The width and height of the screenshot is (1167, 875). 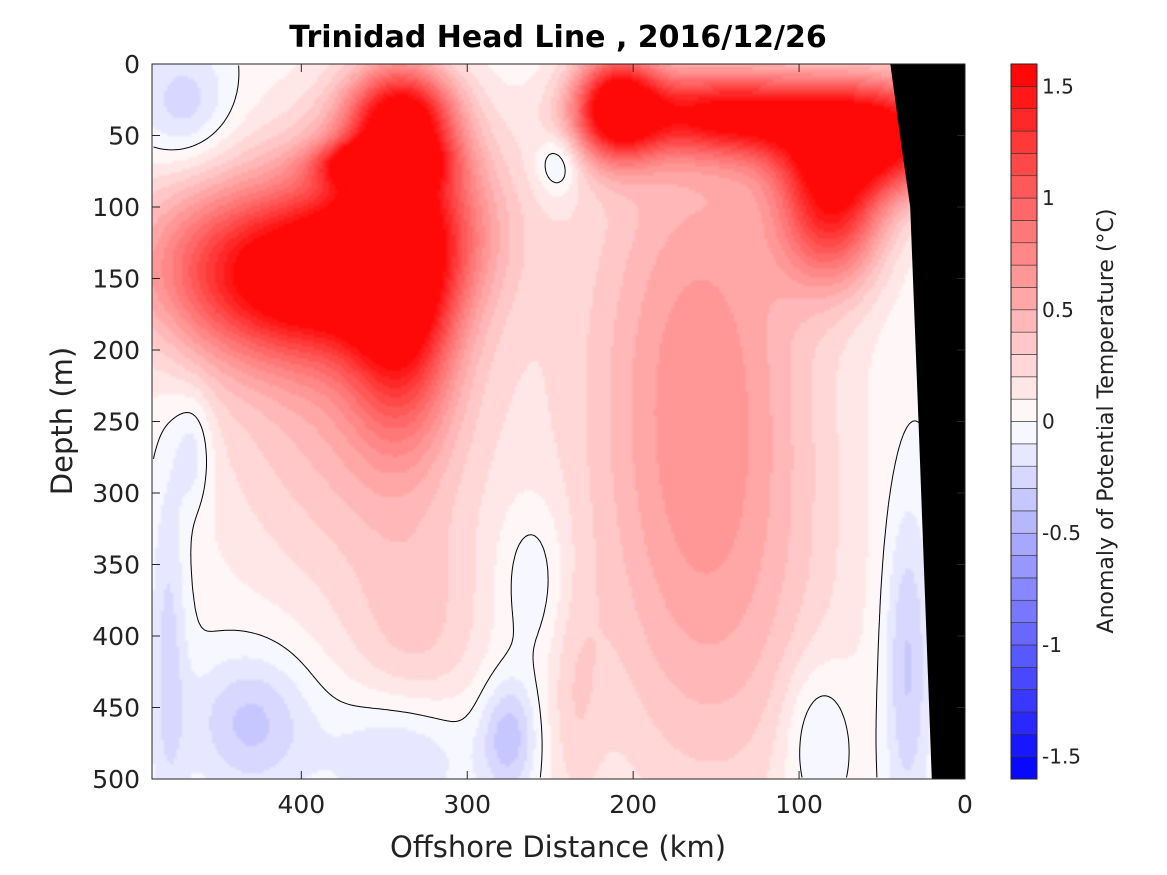 I want to click on y-tick-label: 350, so click(x=116, y=565).